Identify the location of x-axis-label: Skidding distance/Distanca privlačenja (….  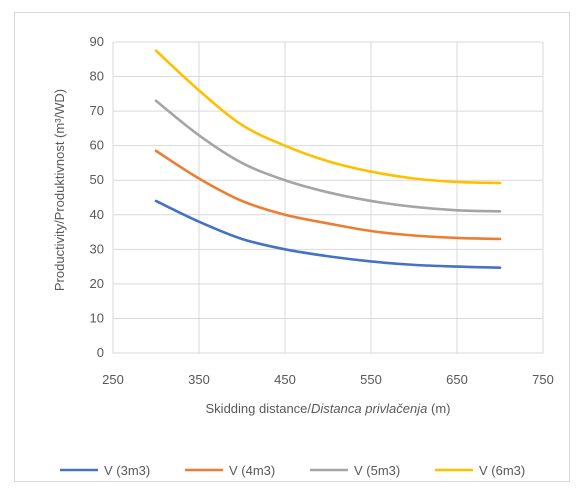
(328, 408).